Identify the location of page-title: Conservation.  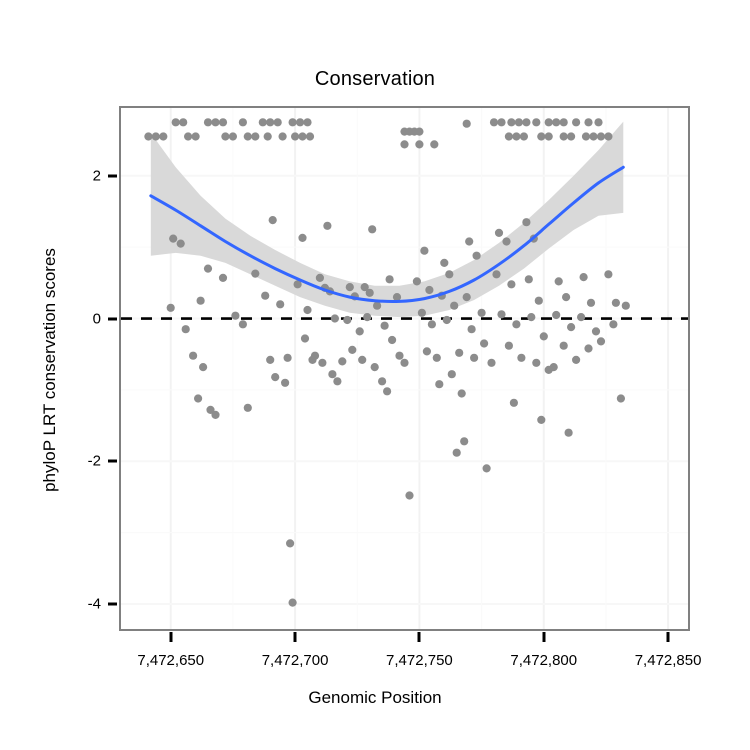
(375, 79).